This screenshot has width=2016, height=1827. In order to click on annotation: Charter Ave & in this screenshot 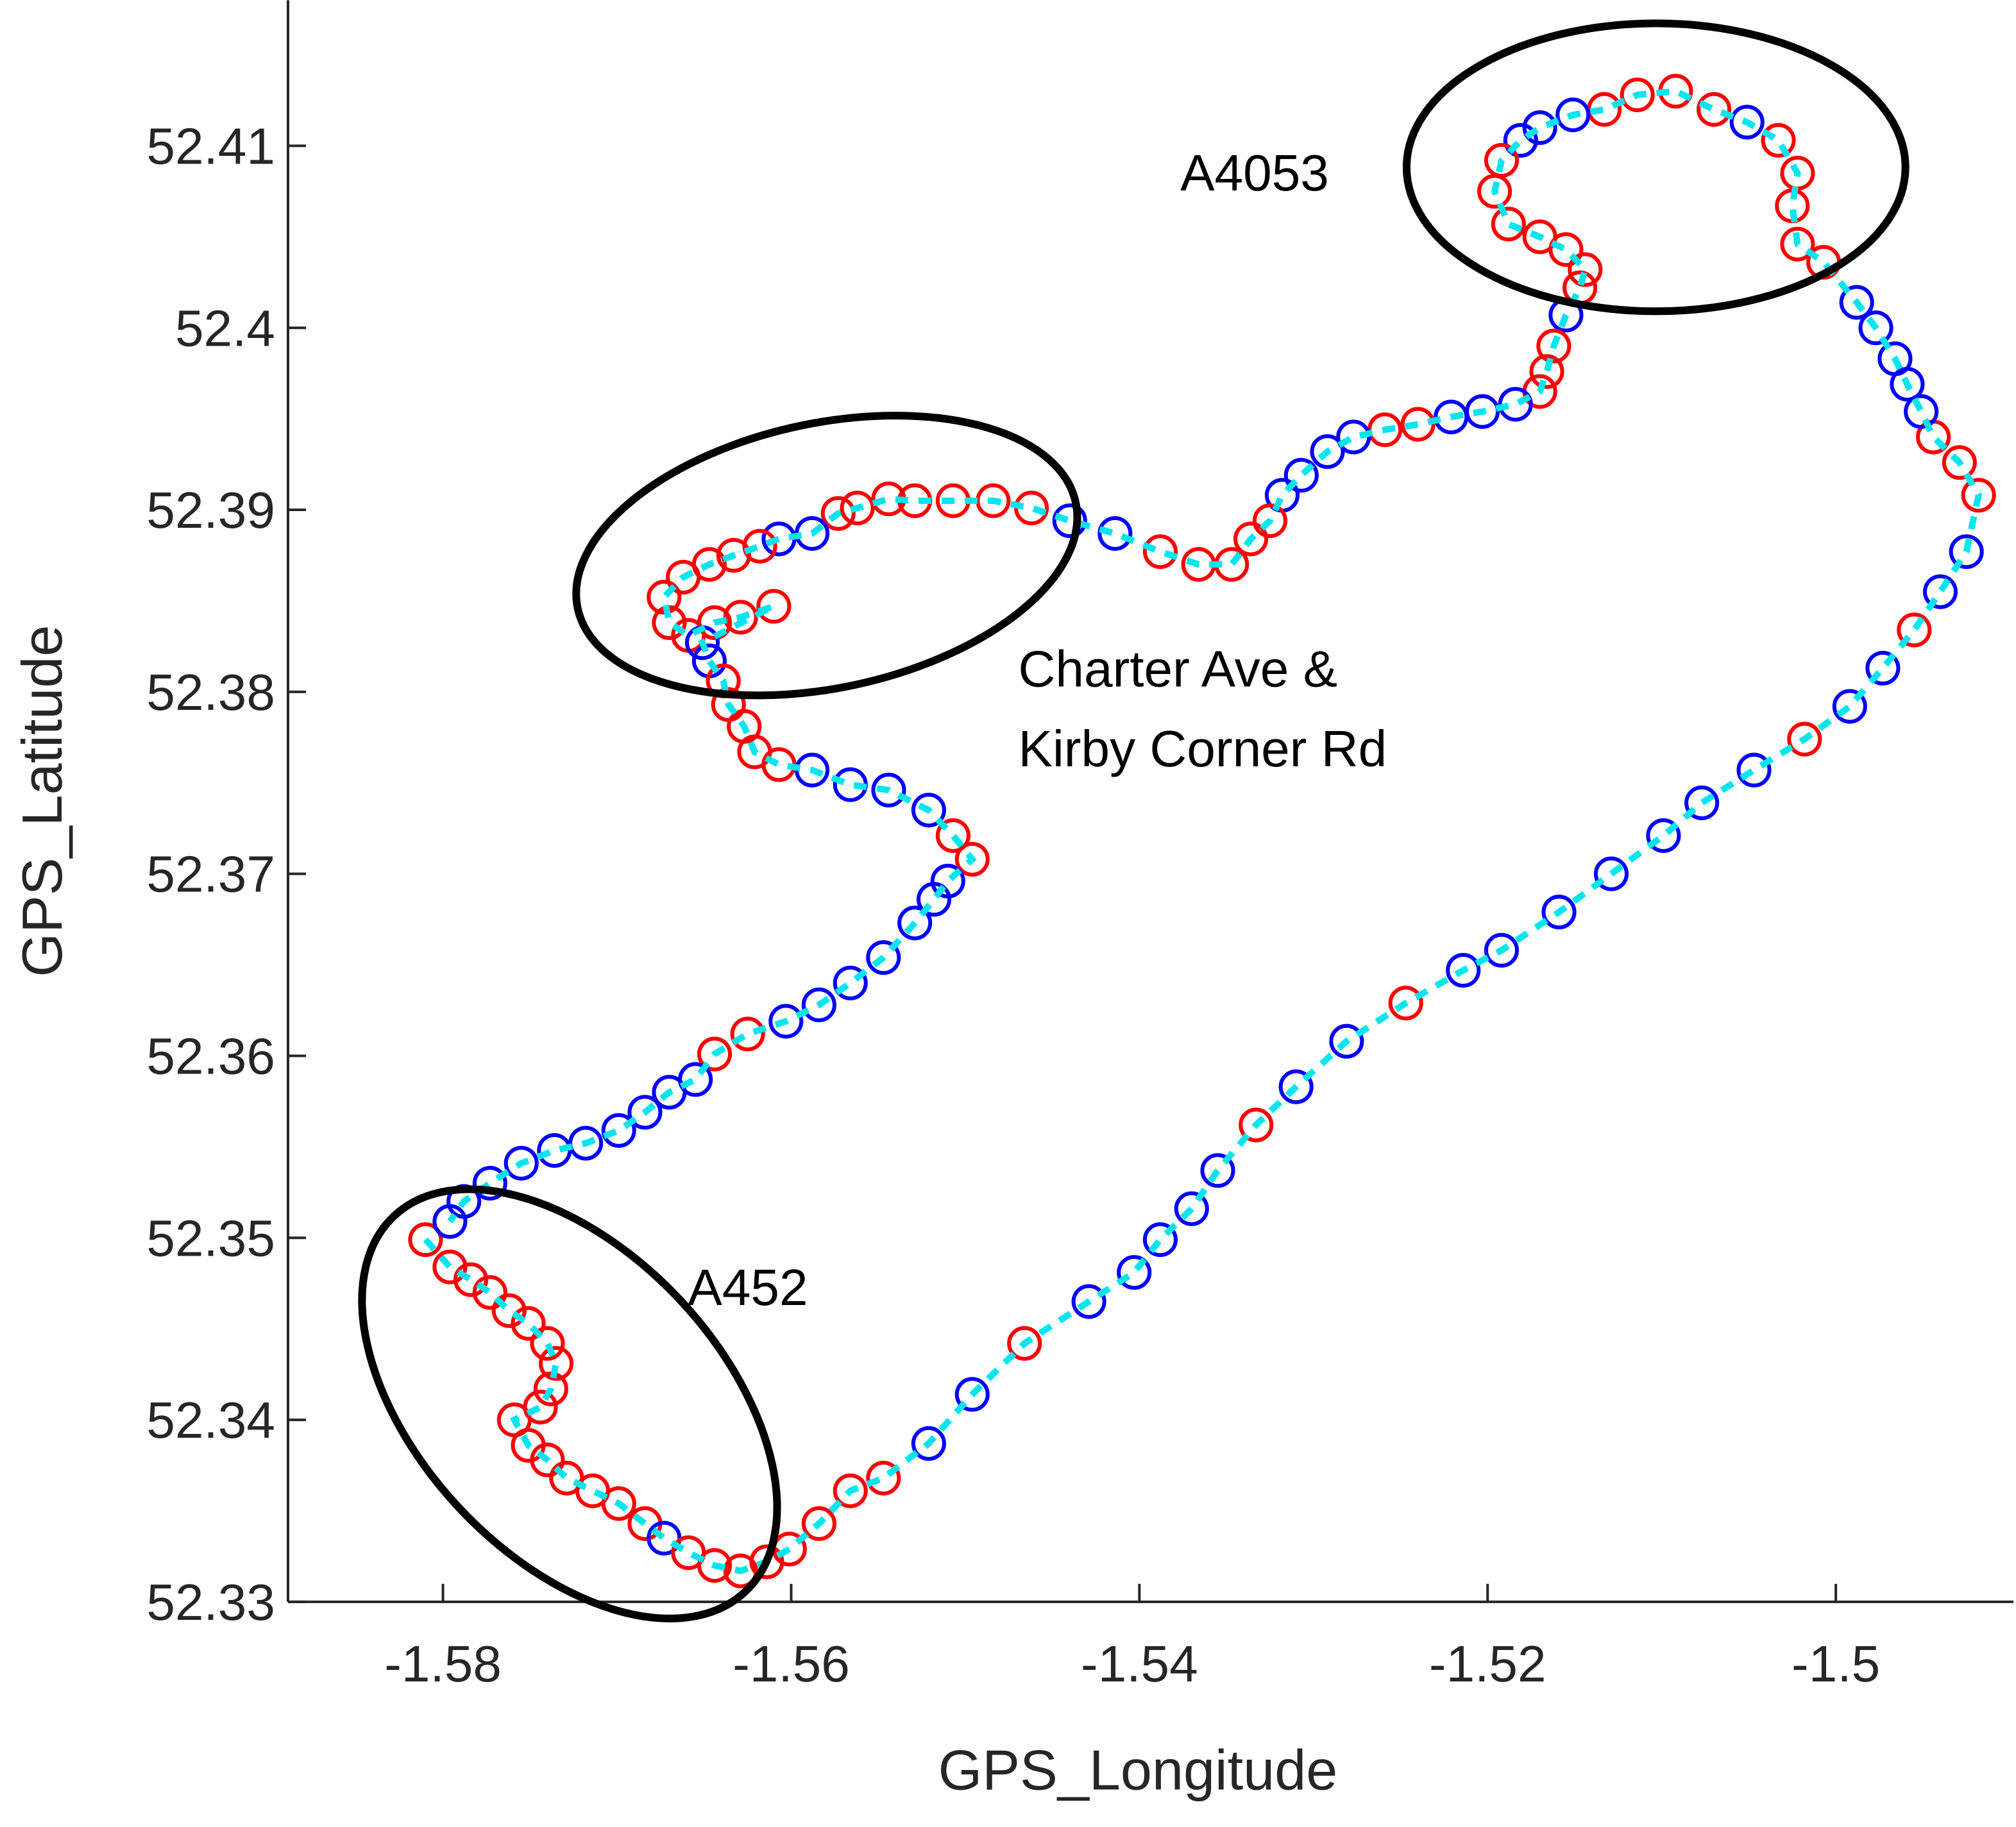, I will do `click(1178, 669)`.